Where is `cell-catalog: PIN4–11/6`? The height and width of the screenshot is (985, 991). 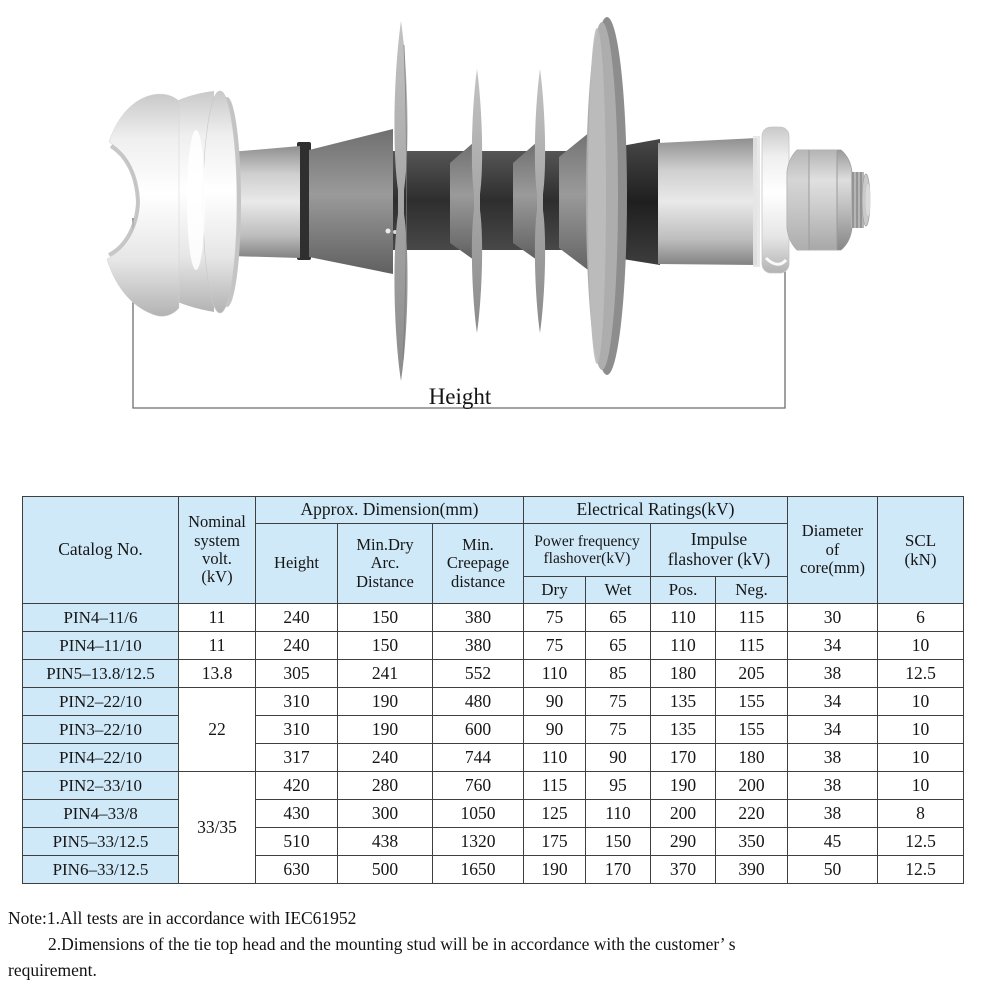 cell-catalog: PIN4–11/6 is located at coordinates (100, 617).